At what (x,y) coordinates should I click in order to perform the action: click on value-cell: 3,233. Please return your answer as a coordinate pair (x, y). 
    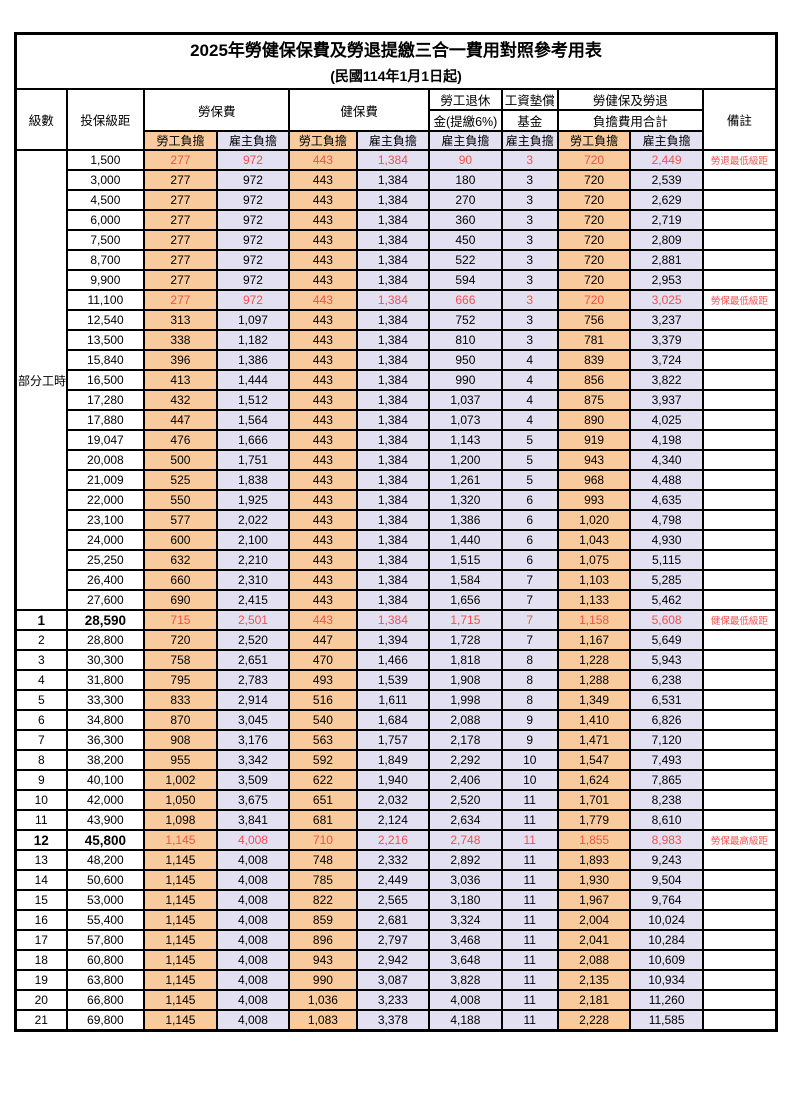
    Looking at the image, I should click on (393, 1000).